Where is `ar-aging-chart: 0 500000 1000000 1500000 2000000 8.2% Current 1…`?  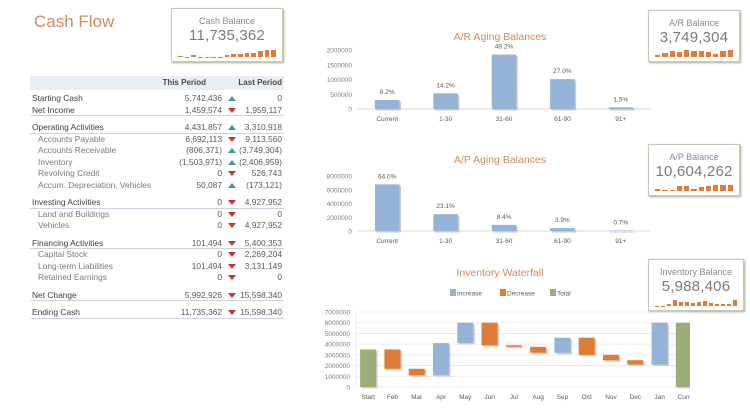
ar-aging-chart: 0 500000 1000000 1500000 2000000 8.2% Current 1… is located at coordinates (488, 83).